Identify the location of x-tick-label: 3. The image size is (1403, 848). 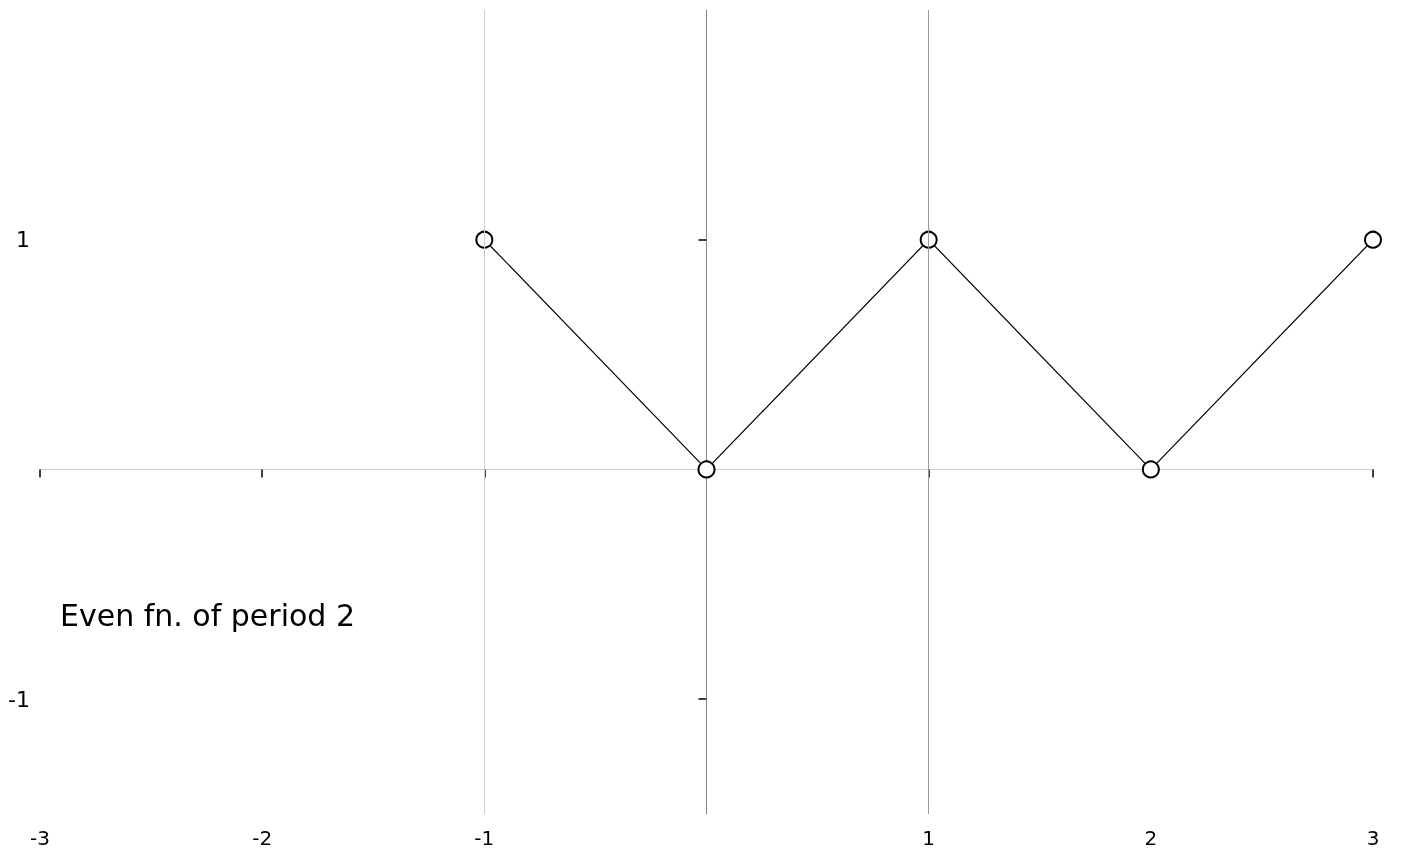
(1373, 837).